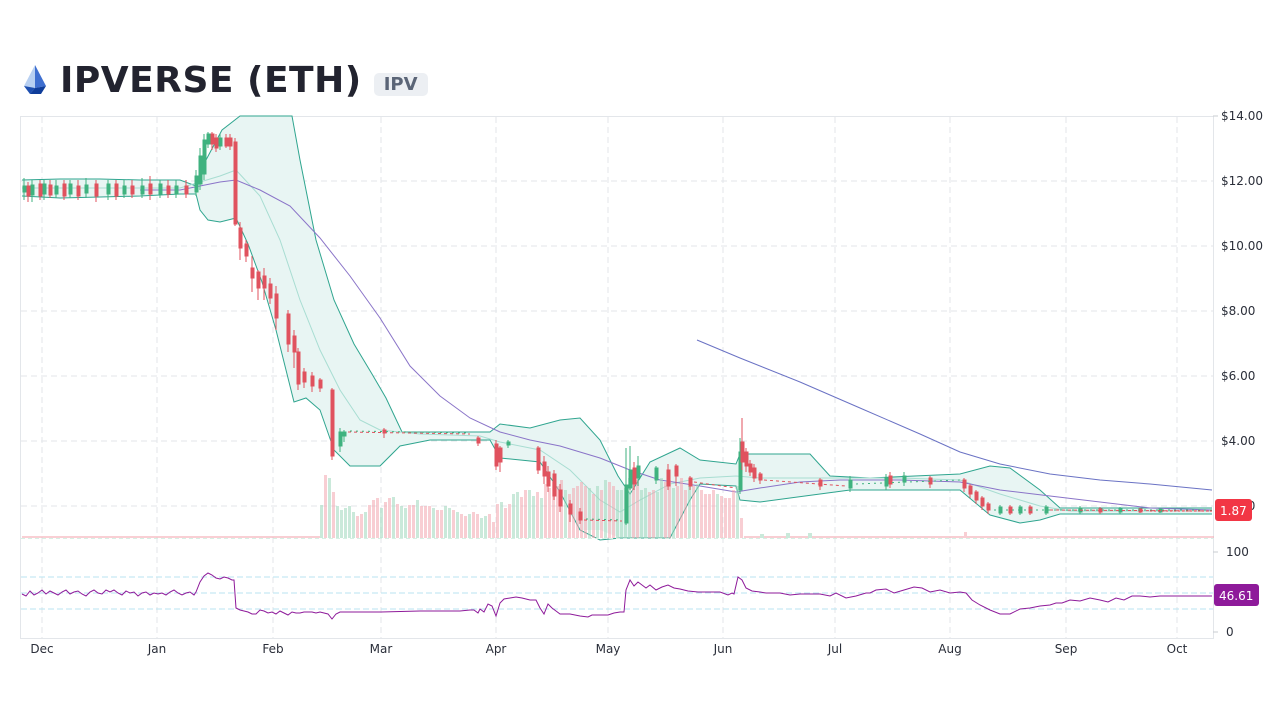  Describe the element at coordinates (1238, 441) in the screenshot. I see `price-tick-4: $4.00` at that location.